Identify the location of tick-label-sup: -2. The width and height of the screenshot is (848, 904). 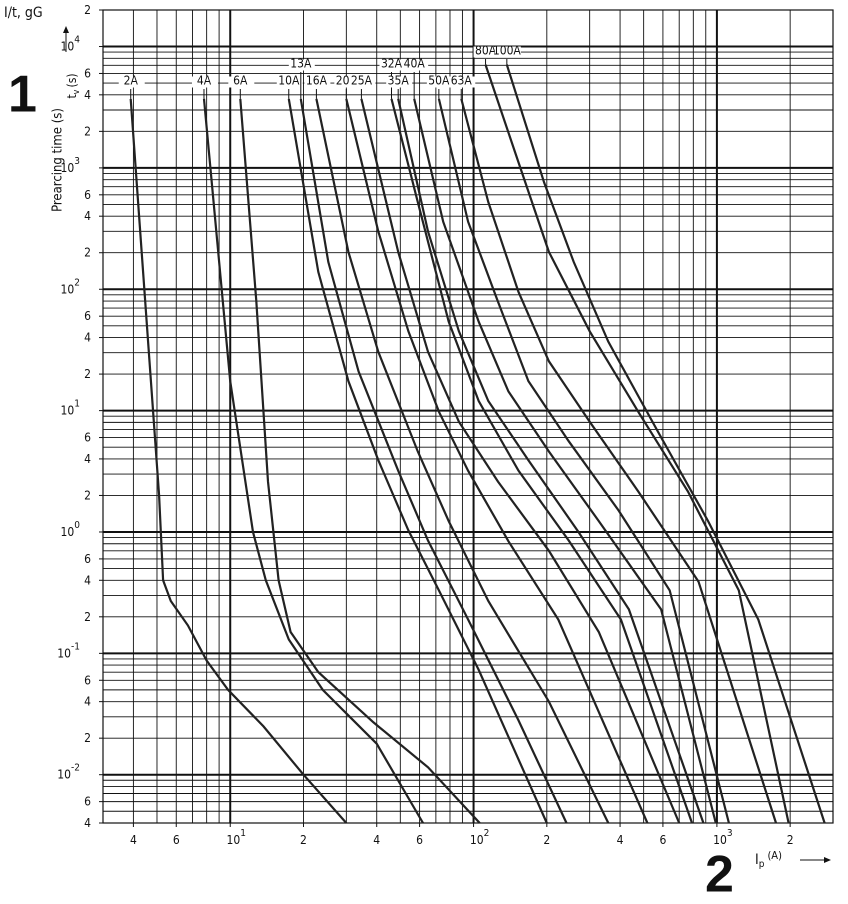
(75, 768).